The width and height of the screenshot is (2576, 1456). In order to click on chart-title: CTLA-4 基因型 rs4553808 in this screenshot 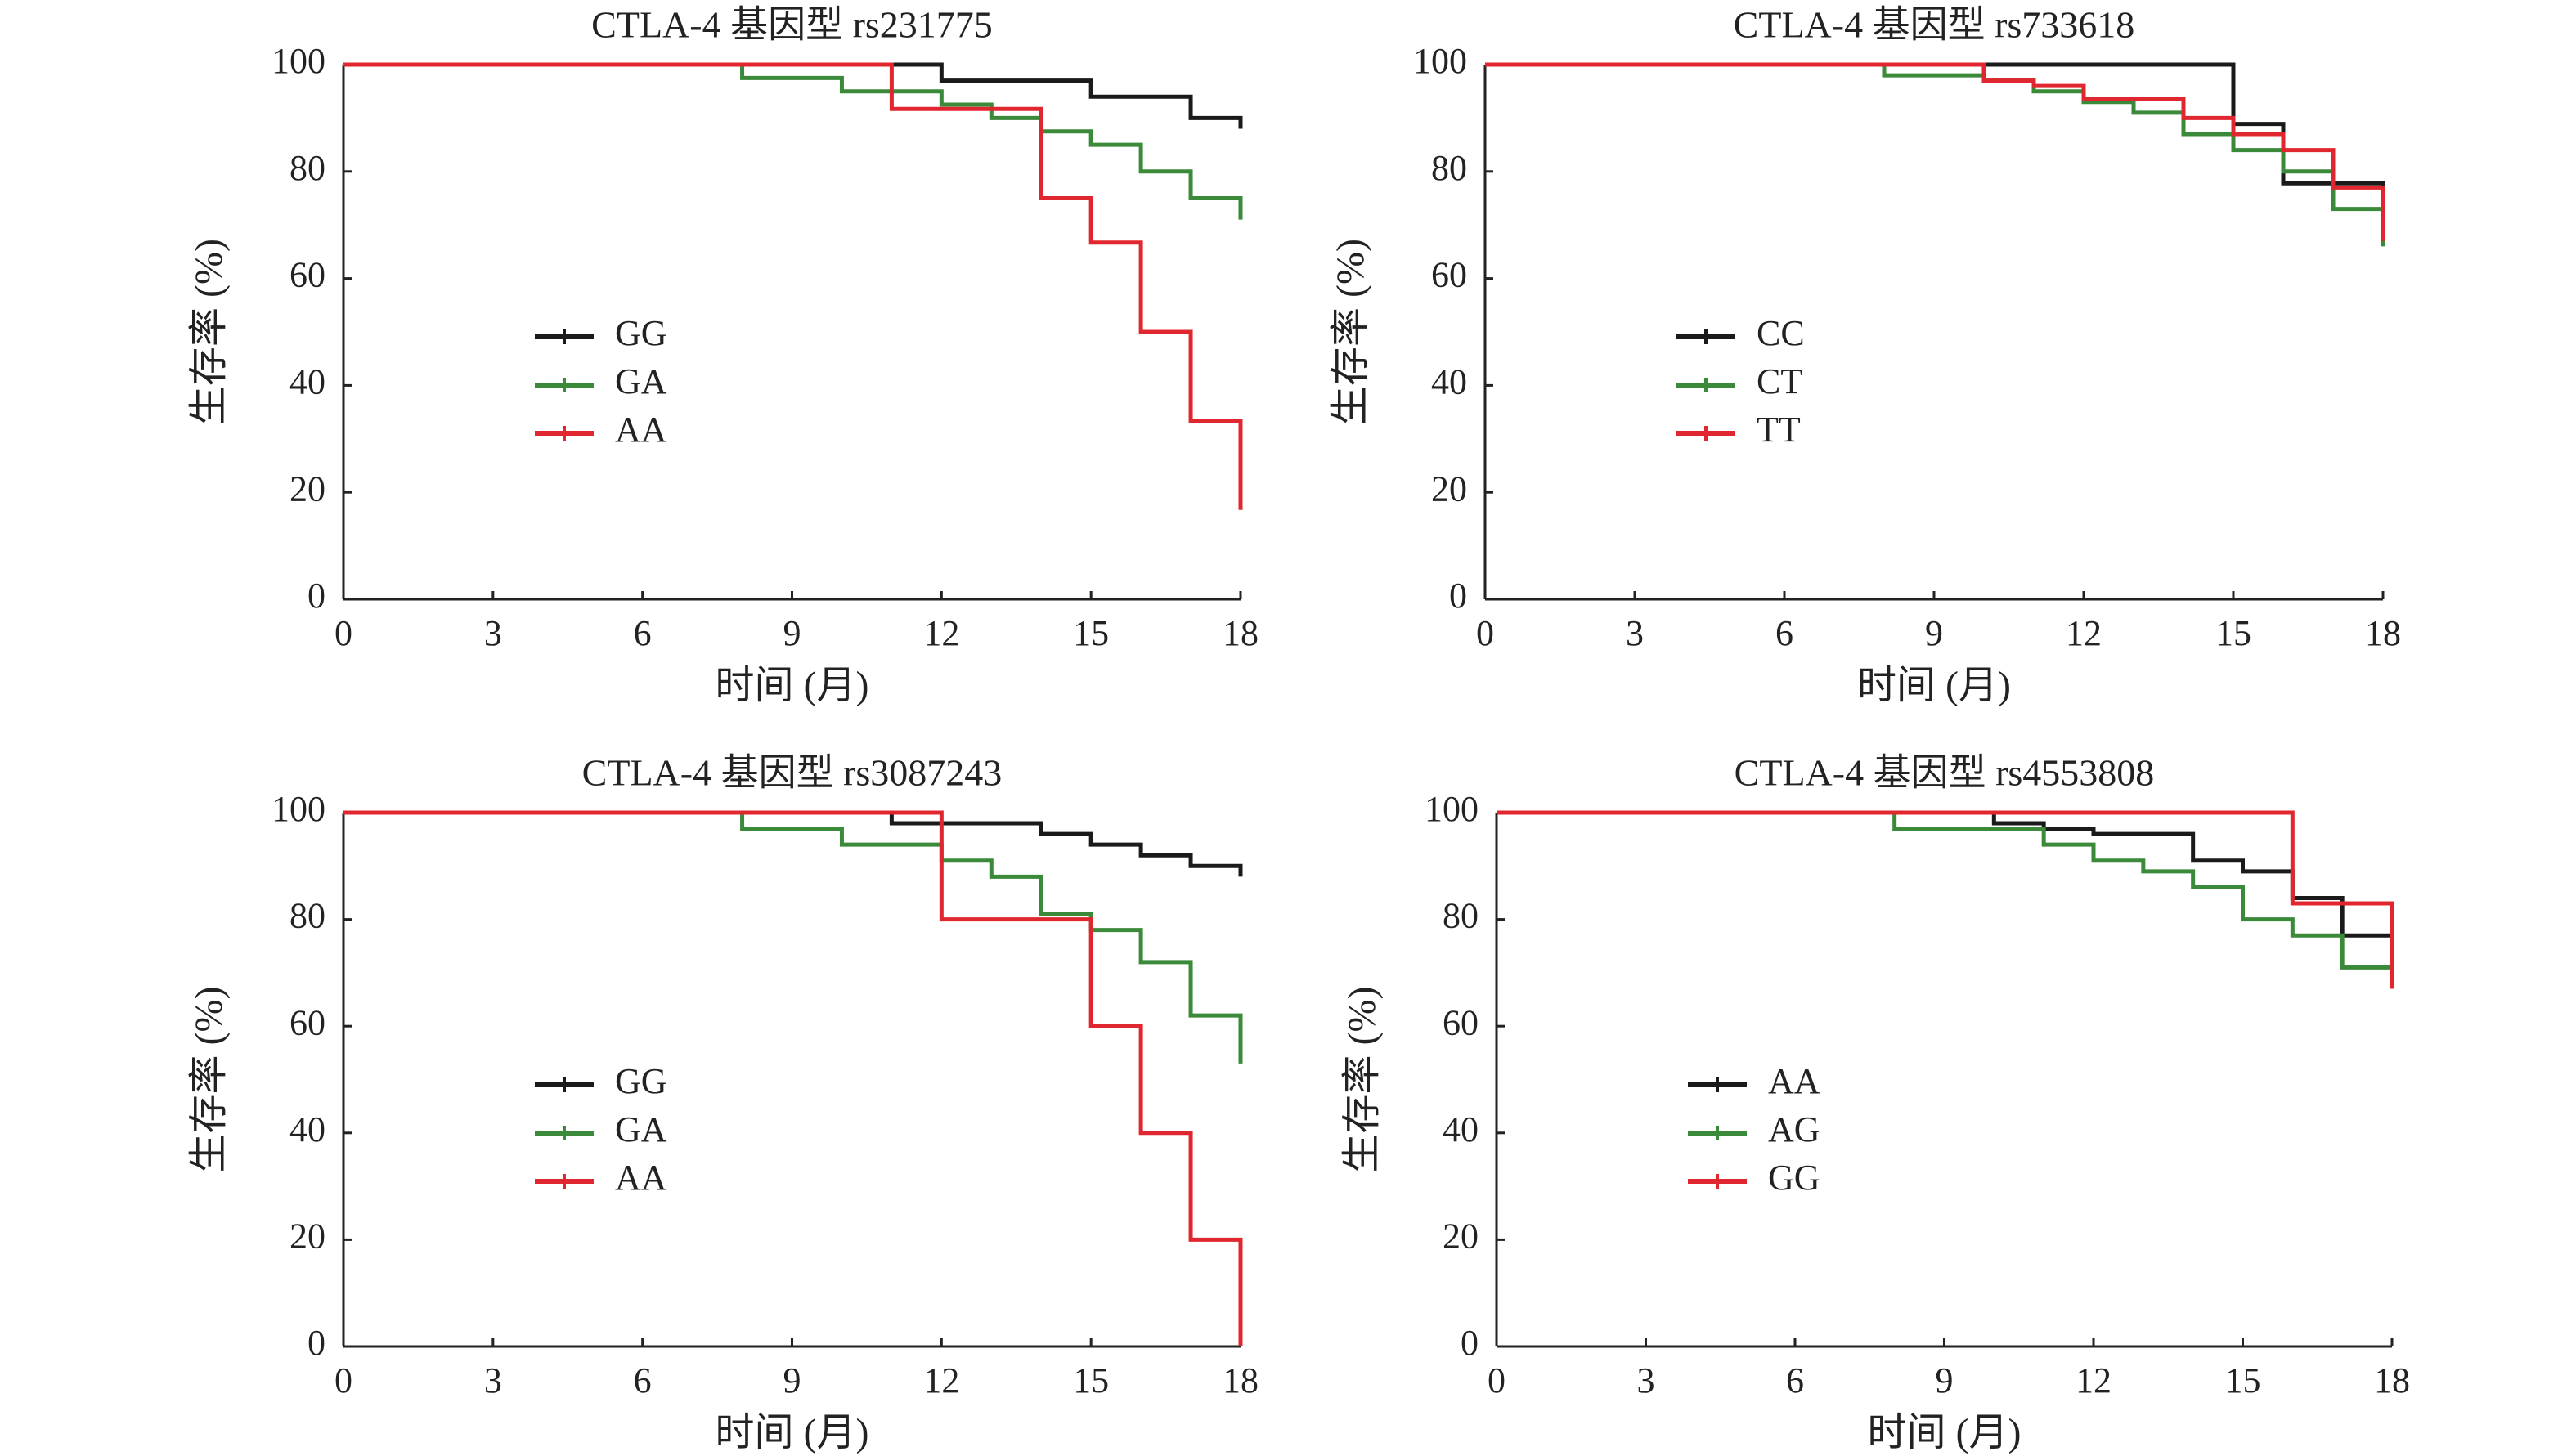, I will do `click(1945, 773)`.